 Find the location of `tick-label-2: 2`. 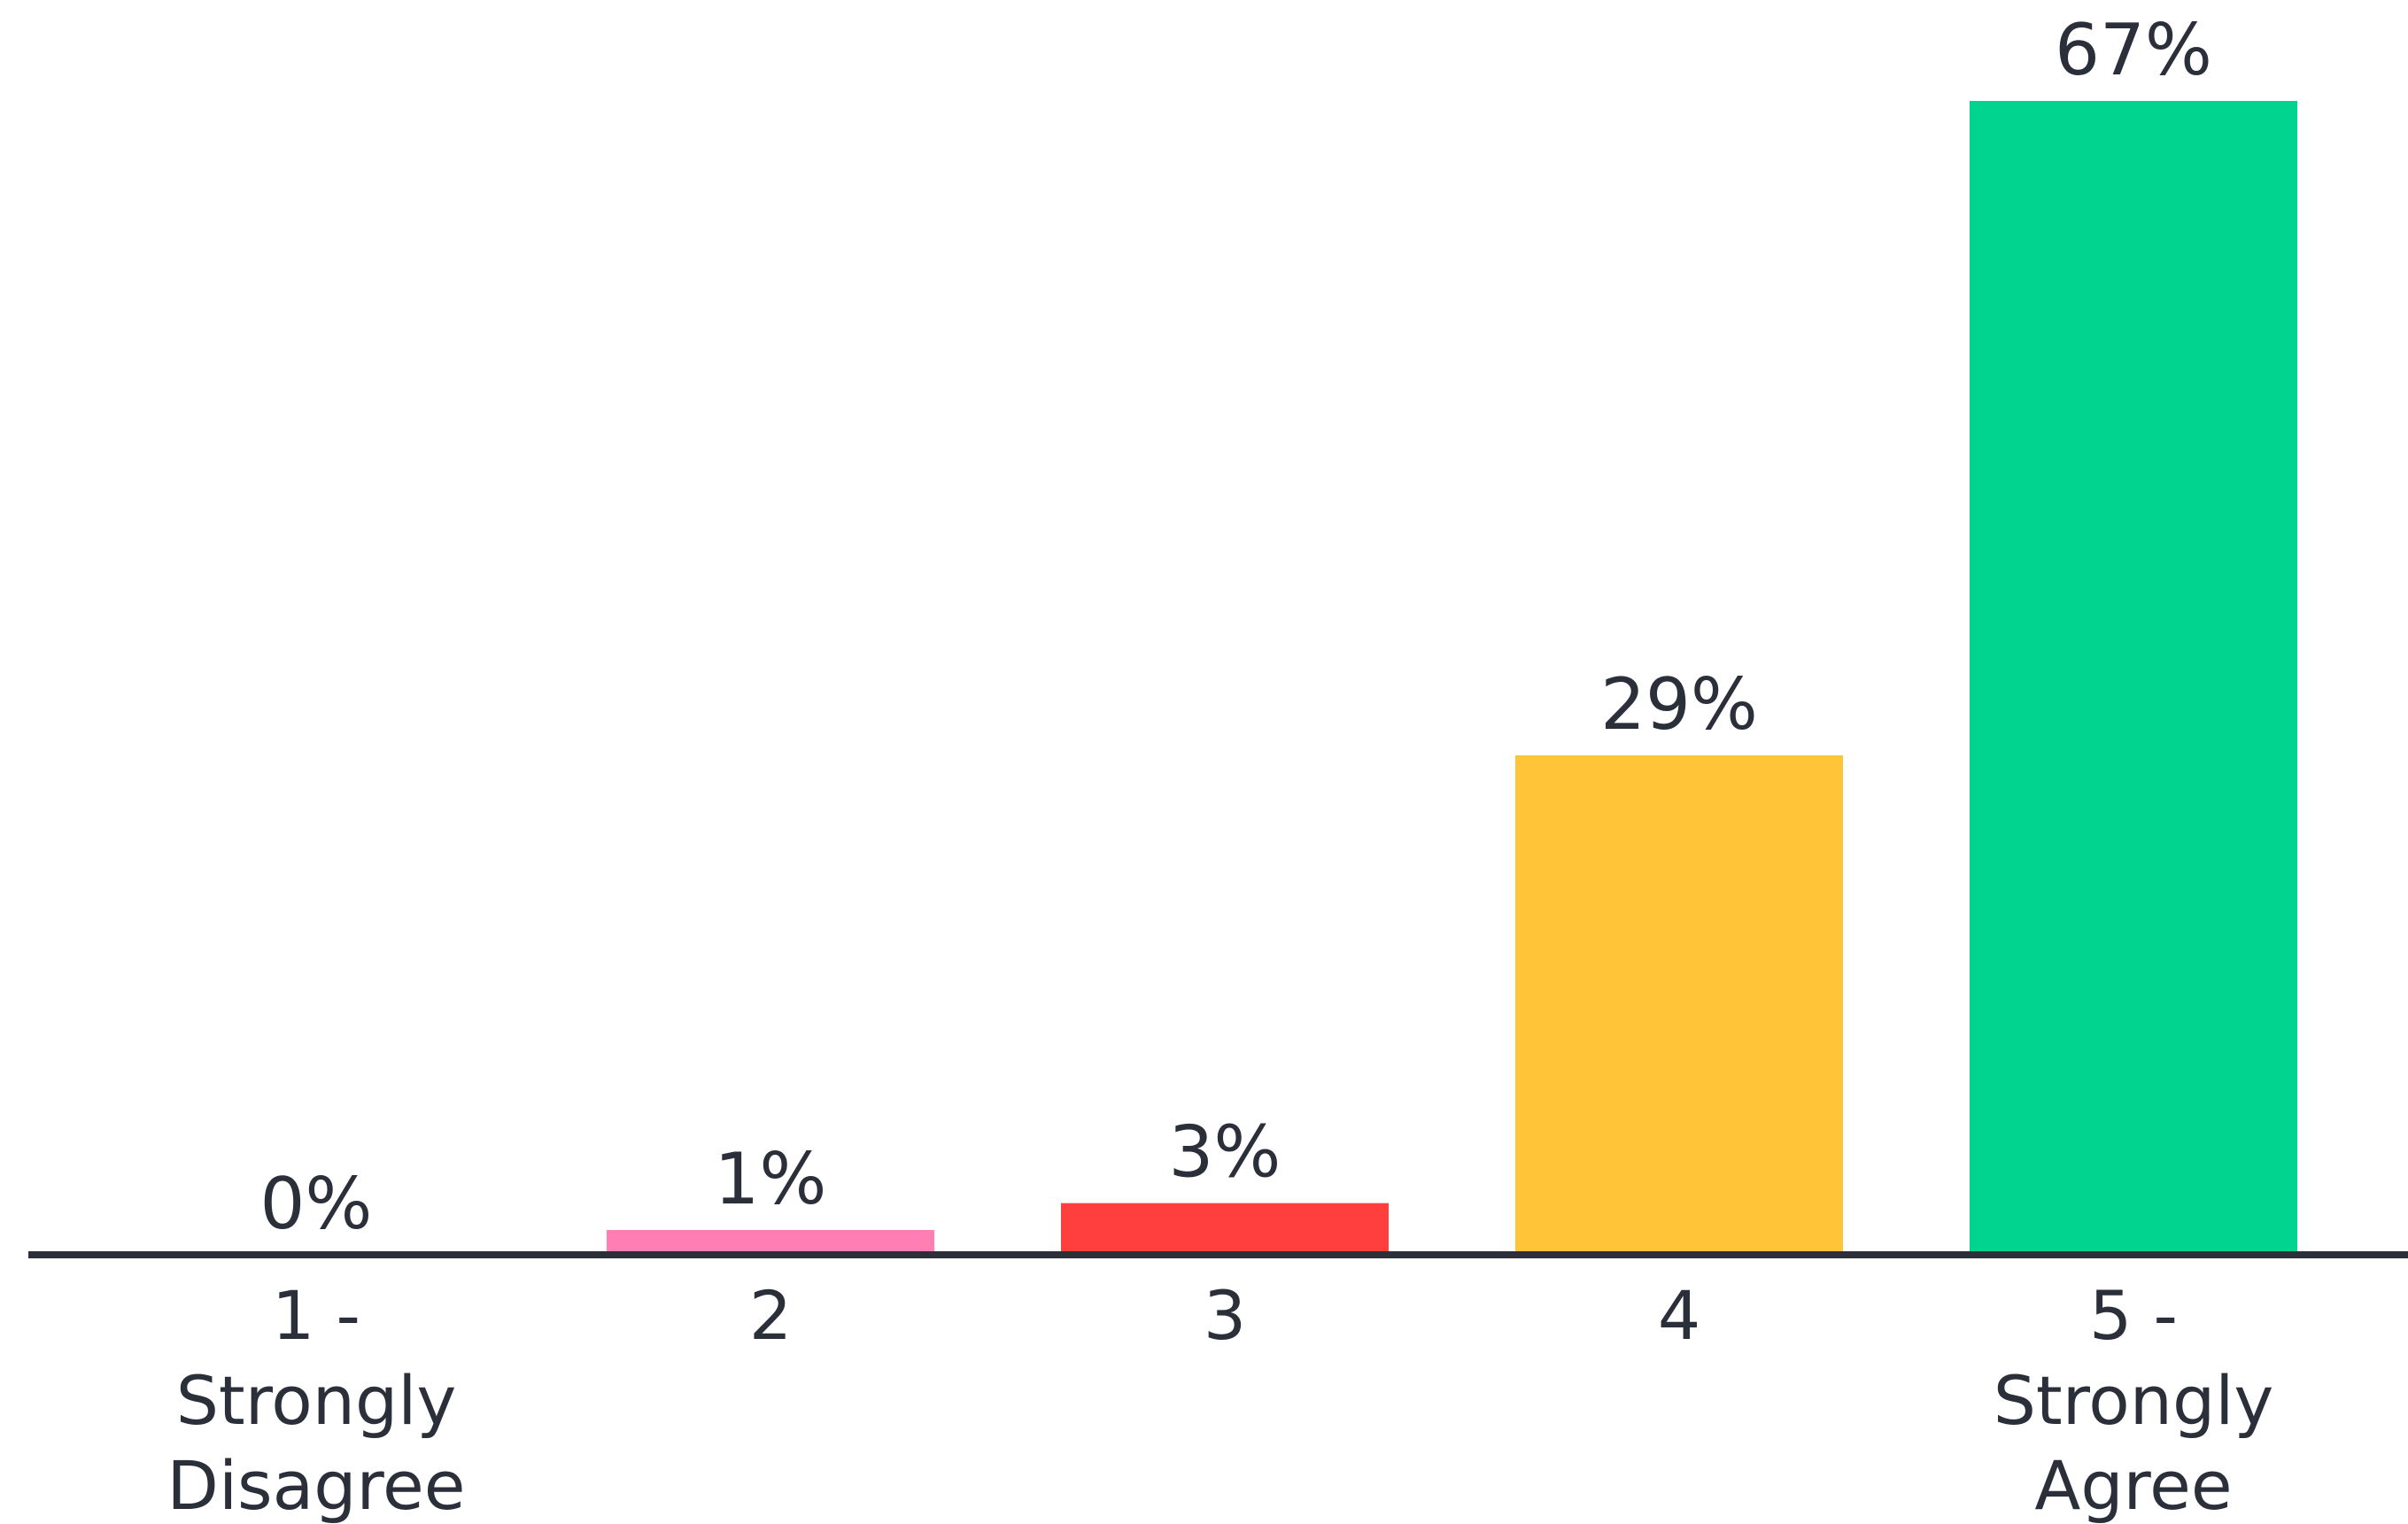

tick-label-2: 2 is located at coordinates (770, 1315).